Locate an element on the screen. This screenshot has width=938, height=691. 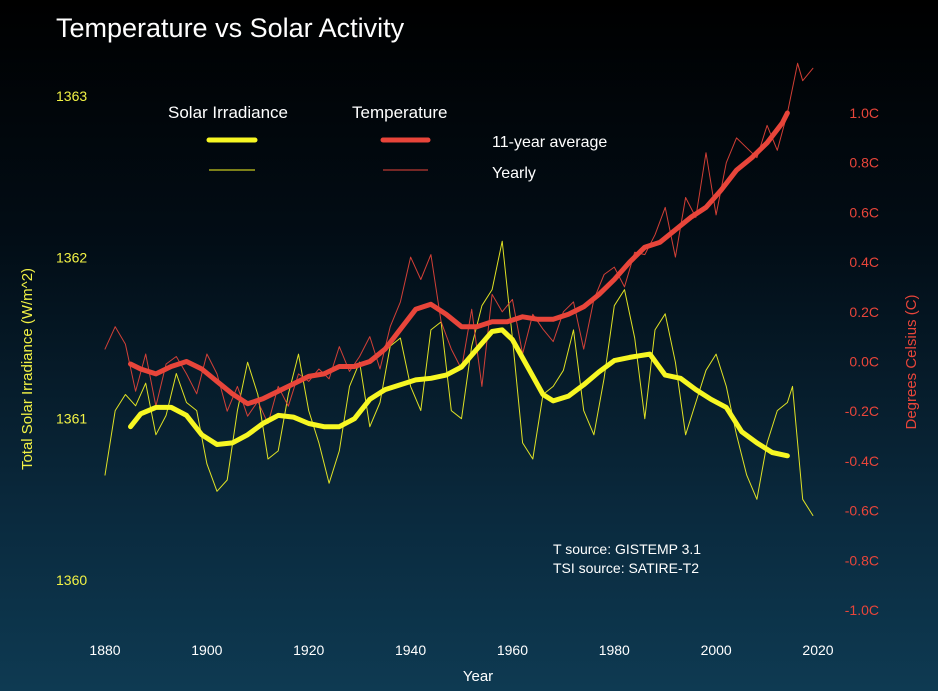
left-tick-label: 1362 is located at coordinates (71, 257).